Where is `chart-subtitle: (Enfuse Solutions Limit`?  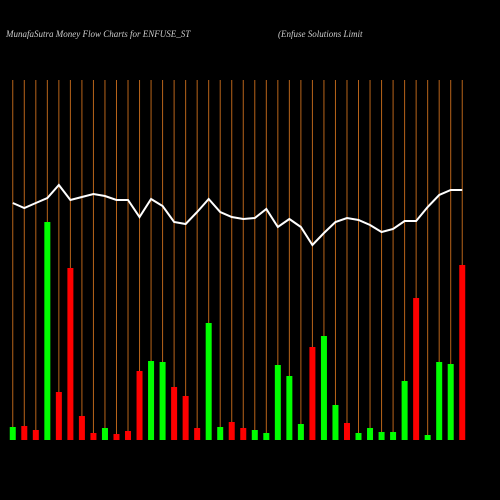
chart-subtitle: (Enfuse Solutions Limit is located at coordinates (320, 34).